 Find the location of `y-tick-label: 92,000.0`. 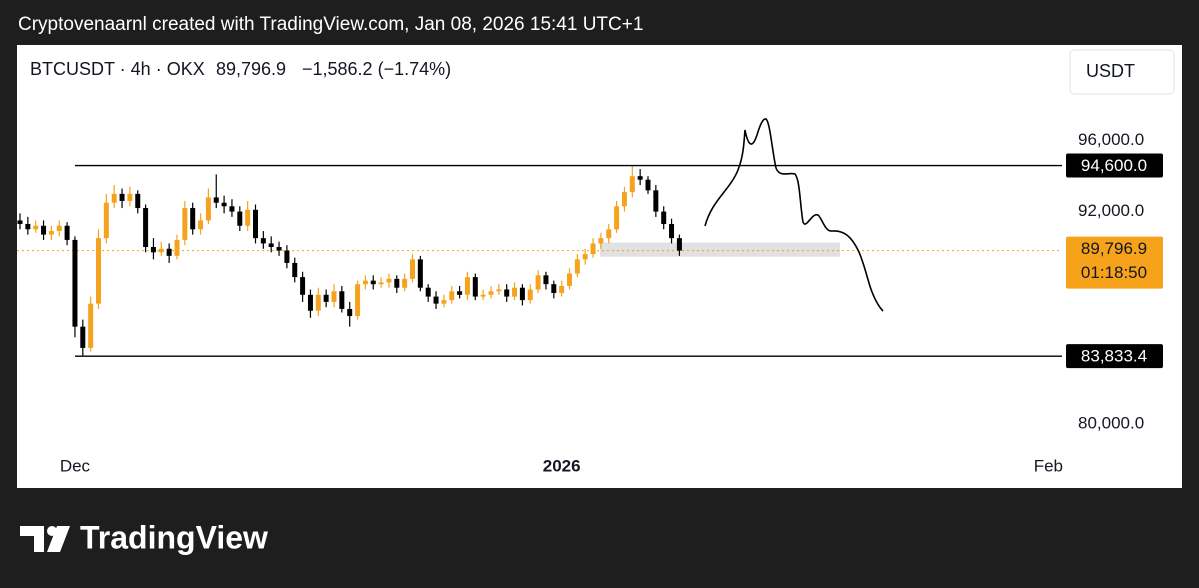

y-tick-label: 92,000.0 is located at coordinates (1111, 210).